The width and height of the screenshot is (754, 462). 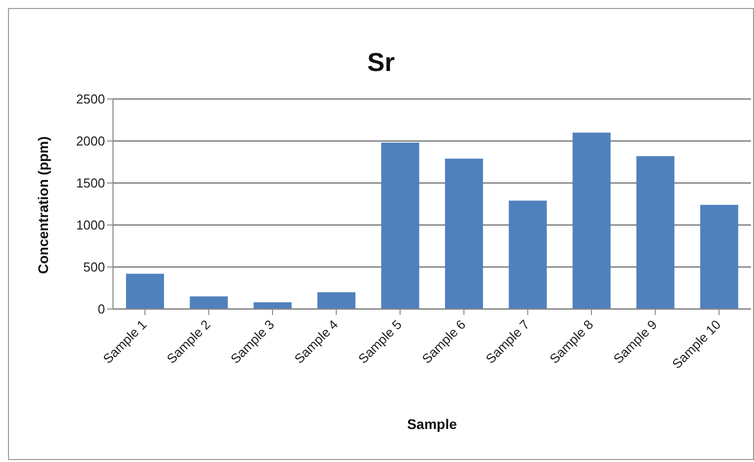 I want to click on y-tick-label: 2500, so click(x=90, y=99).